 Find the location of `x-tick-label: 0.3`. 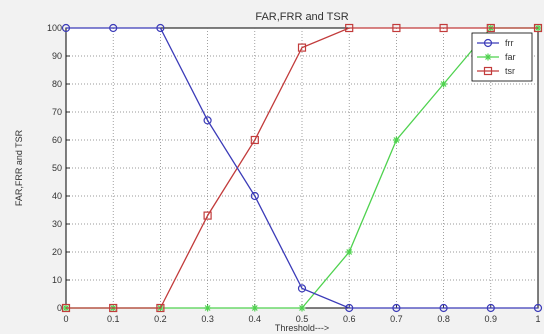

x-tick-label: 0.3 is located at coordinates (207, 319).